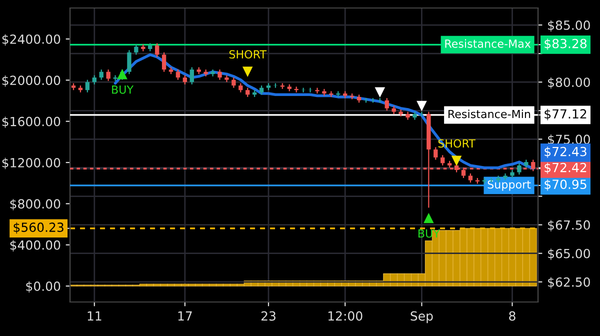  What do you see at coordinates (509, 185) in the screenshot?
I see `ref-line-label: Support` at bounding box center [509, 185].